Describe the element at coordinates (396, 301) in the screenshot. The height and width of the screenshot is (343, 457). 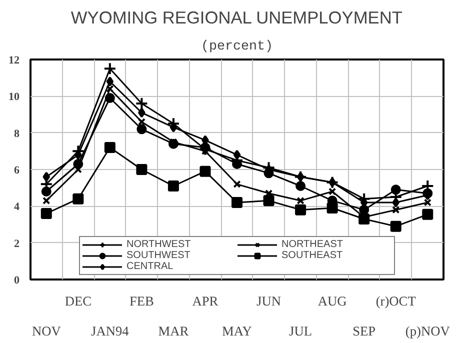
I see `x-tick-label: (r)OCT` at that location.